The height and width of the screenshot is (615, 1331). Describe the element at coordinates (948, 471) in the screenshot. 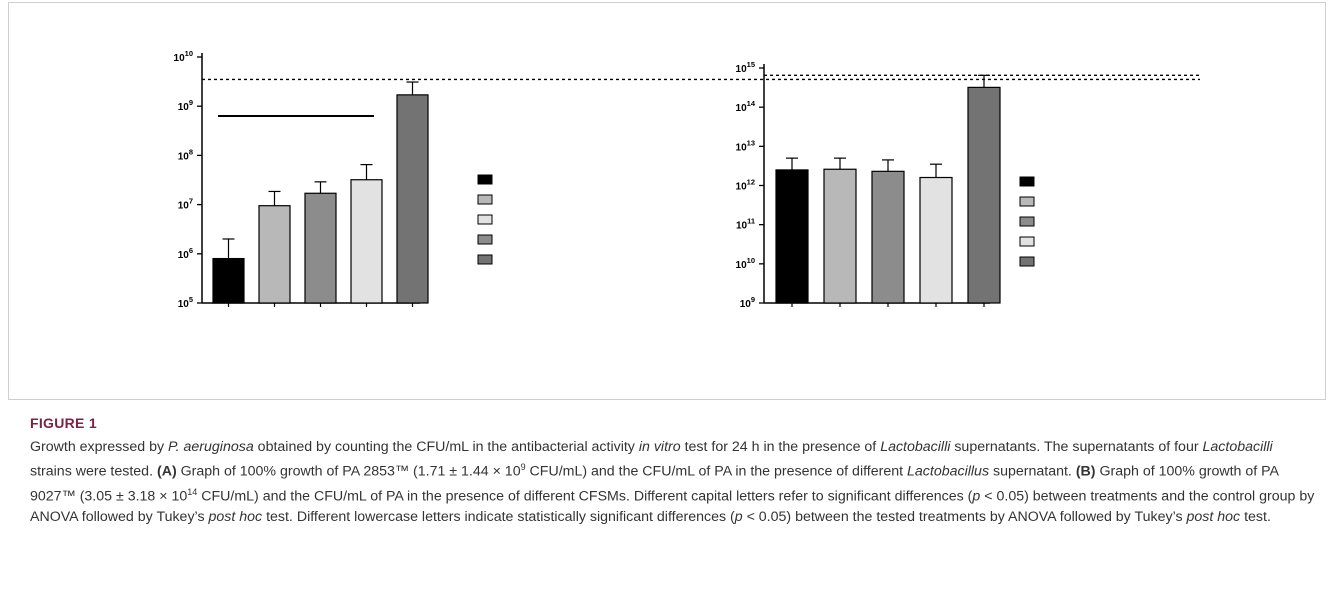

I see `caption-segment: Lactobacillus` at that location.